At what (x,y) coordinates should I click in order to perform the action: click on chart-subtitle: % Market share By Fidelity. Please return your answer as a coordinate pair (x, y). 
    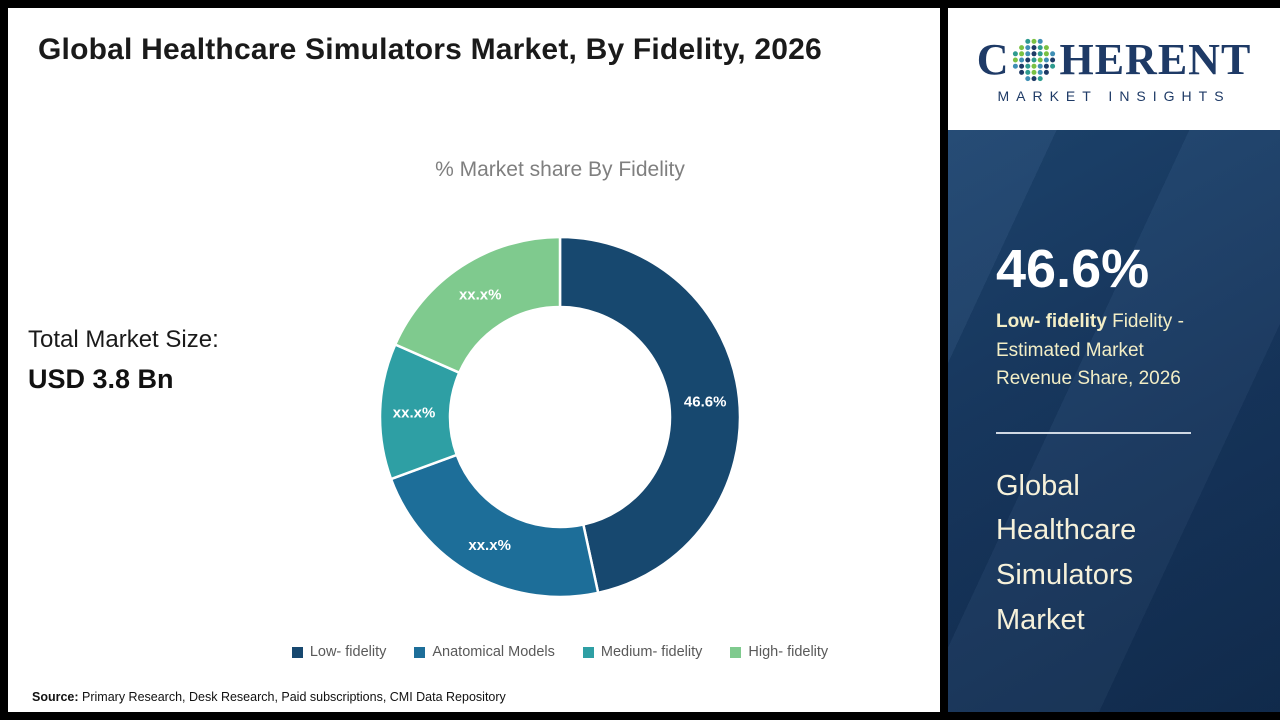
    Looking at the image, I should click on (560, 169).